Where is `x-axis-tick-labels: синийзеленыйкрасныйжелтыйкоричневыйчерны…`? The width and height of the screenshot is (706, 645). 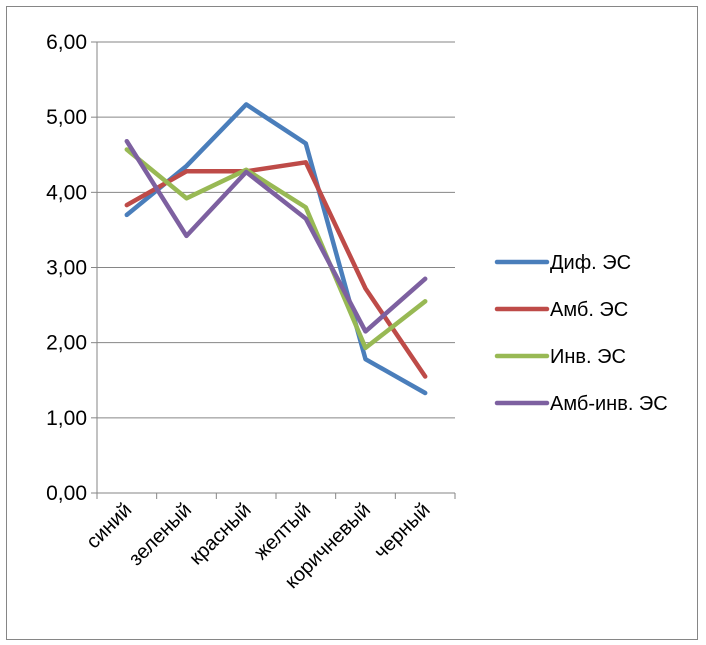
x-axis-tick-labels: синийзеленыйкрасныйжелтыйкоричневыйчерны… is located at coordinates (258, 546).